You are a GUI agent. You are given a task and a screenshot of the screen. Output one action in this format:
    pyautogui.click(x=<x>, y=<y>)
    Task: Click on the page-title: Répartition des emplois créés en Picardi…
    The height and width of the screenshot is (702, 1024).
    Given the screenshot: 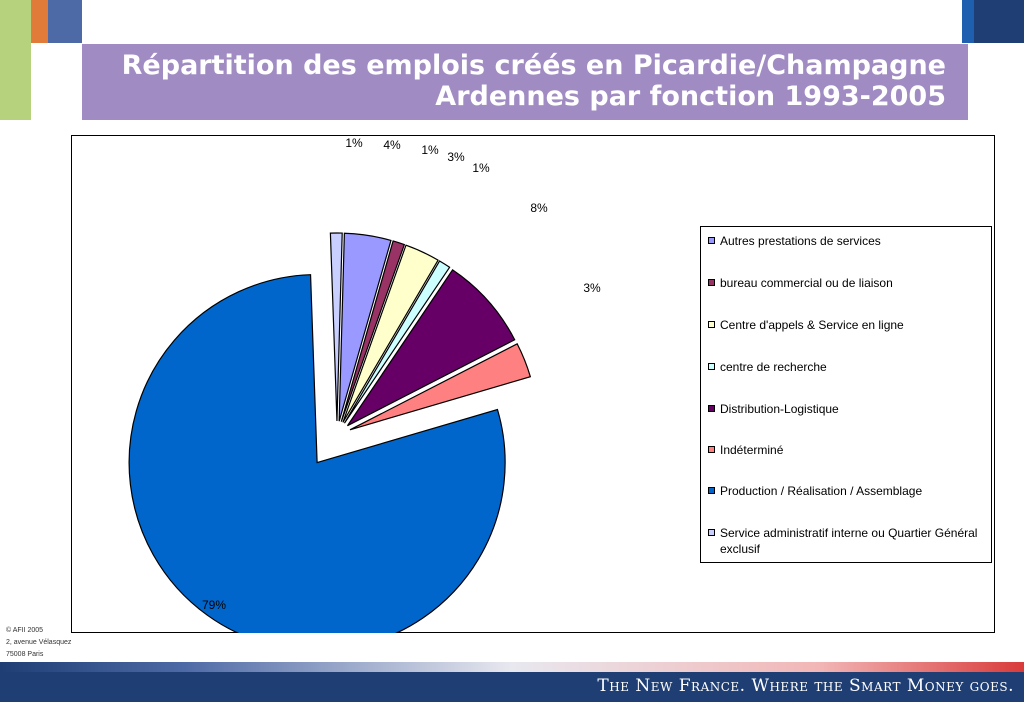 What is the action you would take?
    pyautogui.click(x=514, y=81)
    